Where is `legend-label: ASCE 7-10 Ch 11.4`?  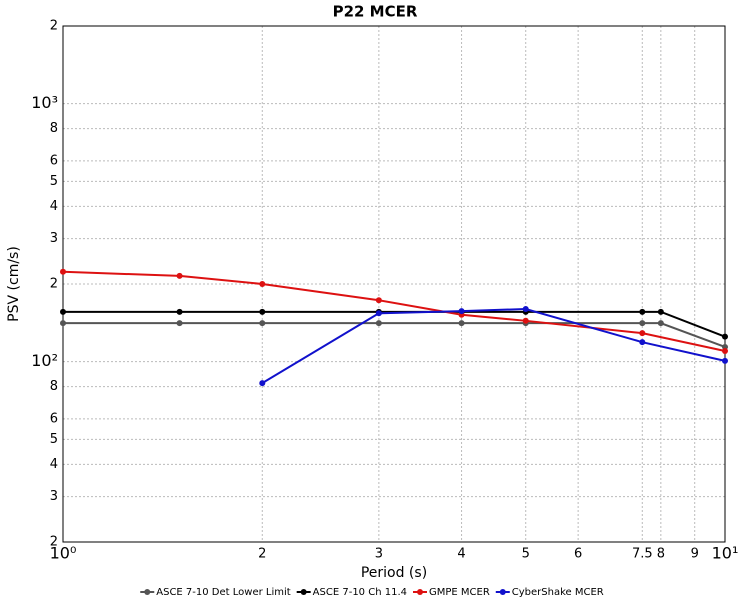 legend-label: ASCE 7-10 Ch 11.4 is located at coordinates (360, 592).